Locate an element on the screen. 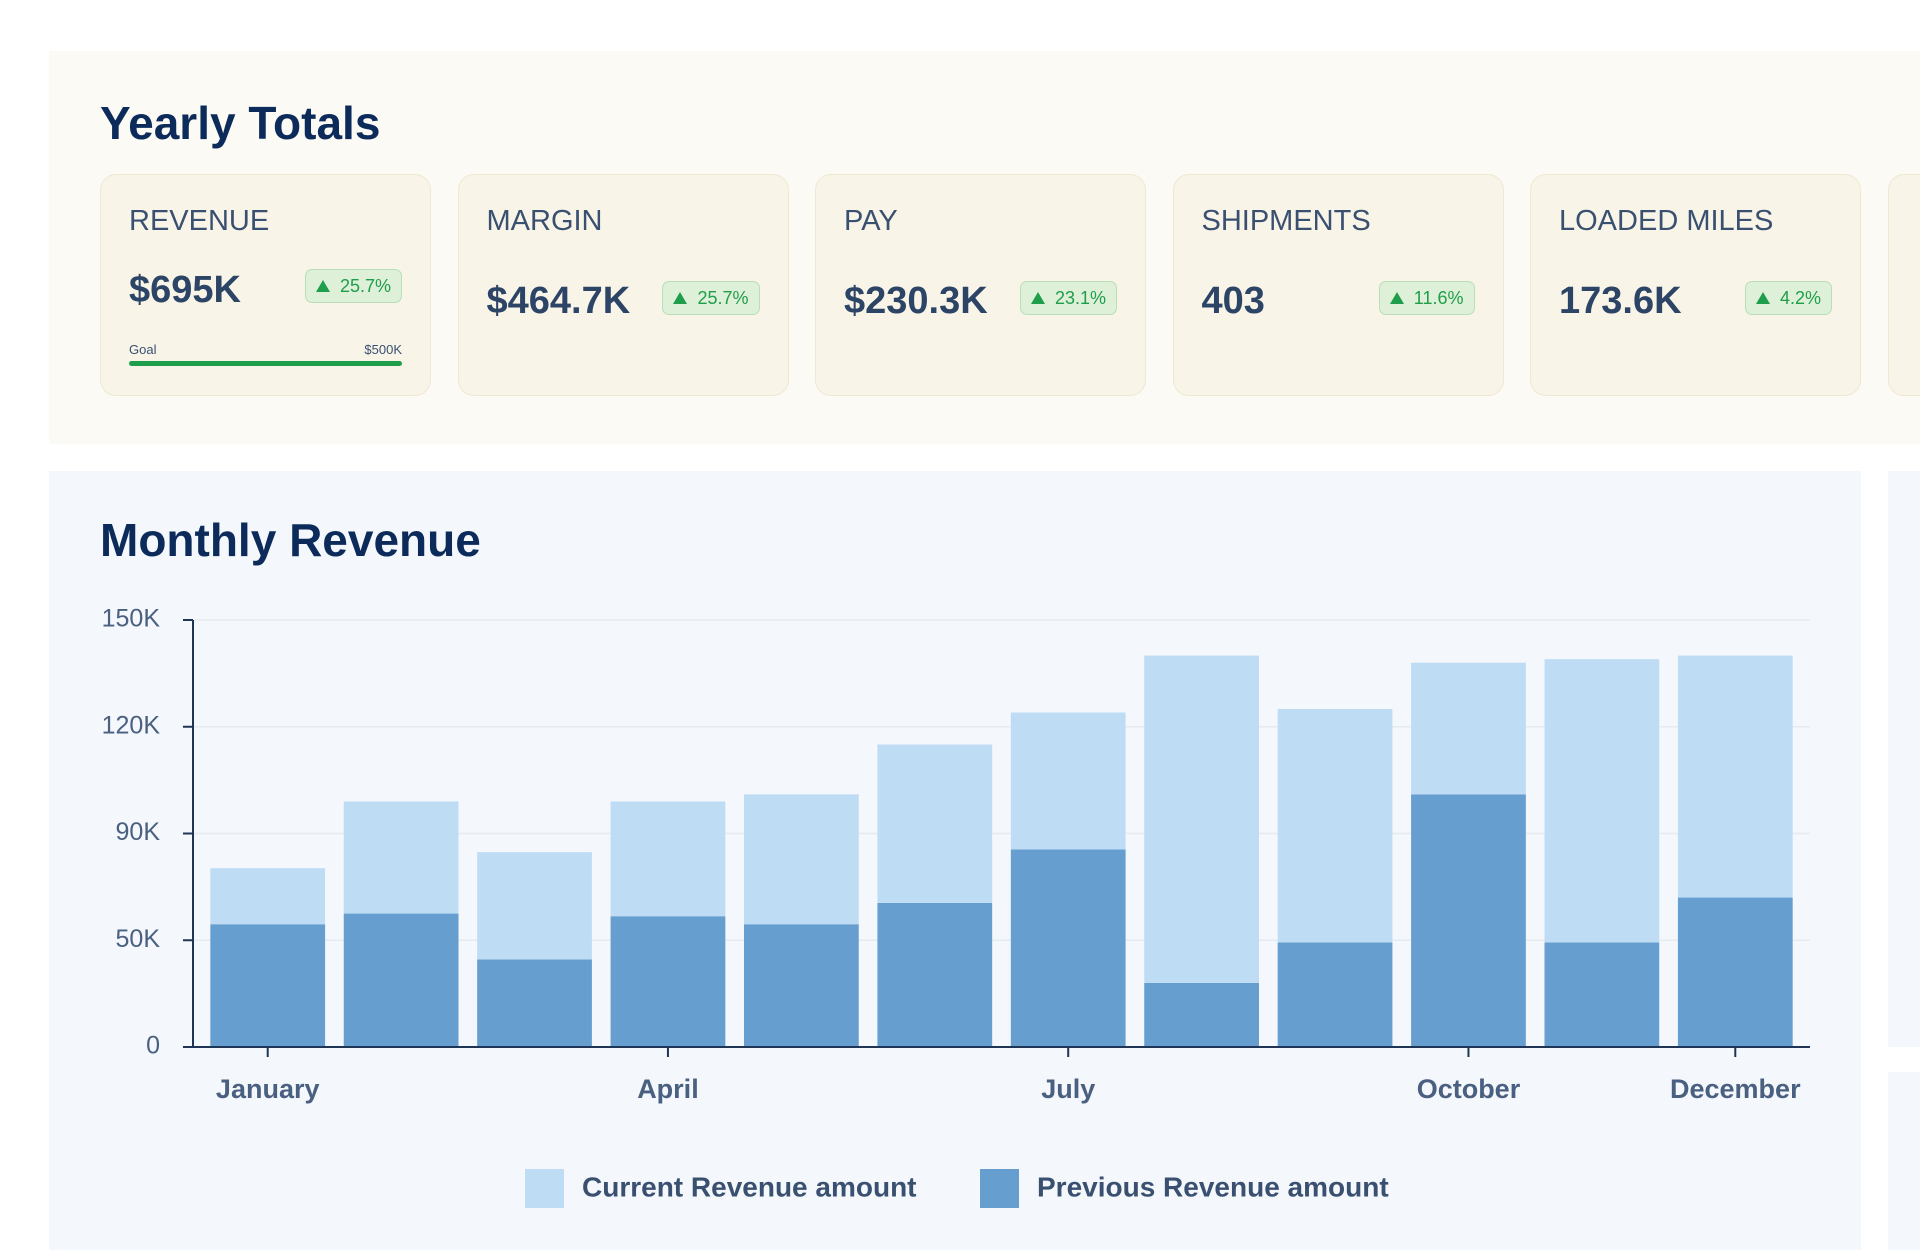 The image size is (1920, 1250). kpi-card: PAY $230.3K 23.1% is located at coordinates (980, 285).